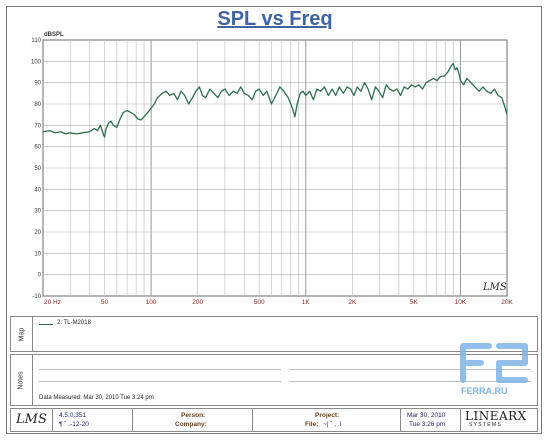 The width and height of the screenshot is (550, 440). I want to click on notes-label: Notes, so click(21, 380).